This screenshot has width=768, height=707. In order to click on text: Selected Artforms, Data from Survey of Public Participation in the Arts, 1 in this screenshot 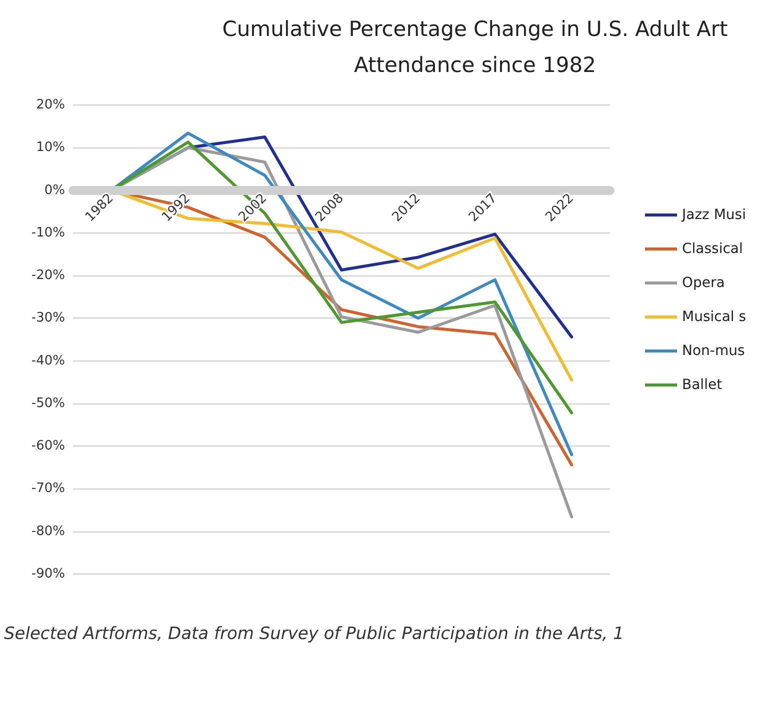, I will do `click(314, 634)`.